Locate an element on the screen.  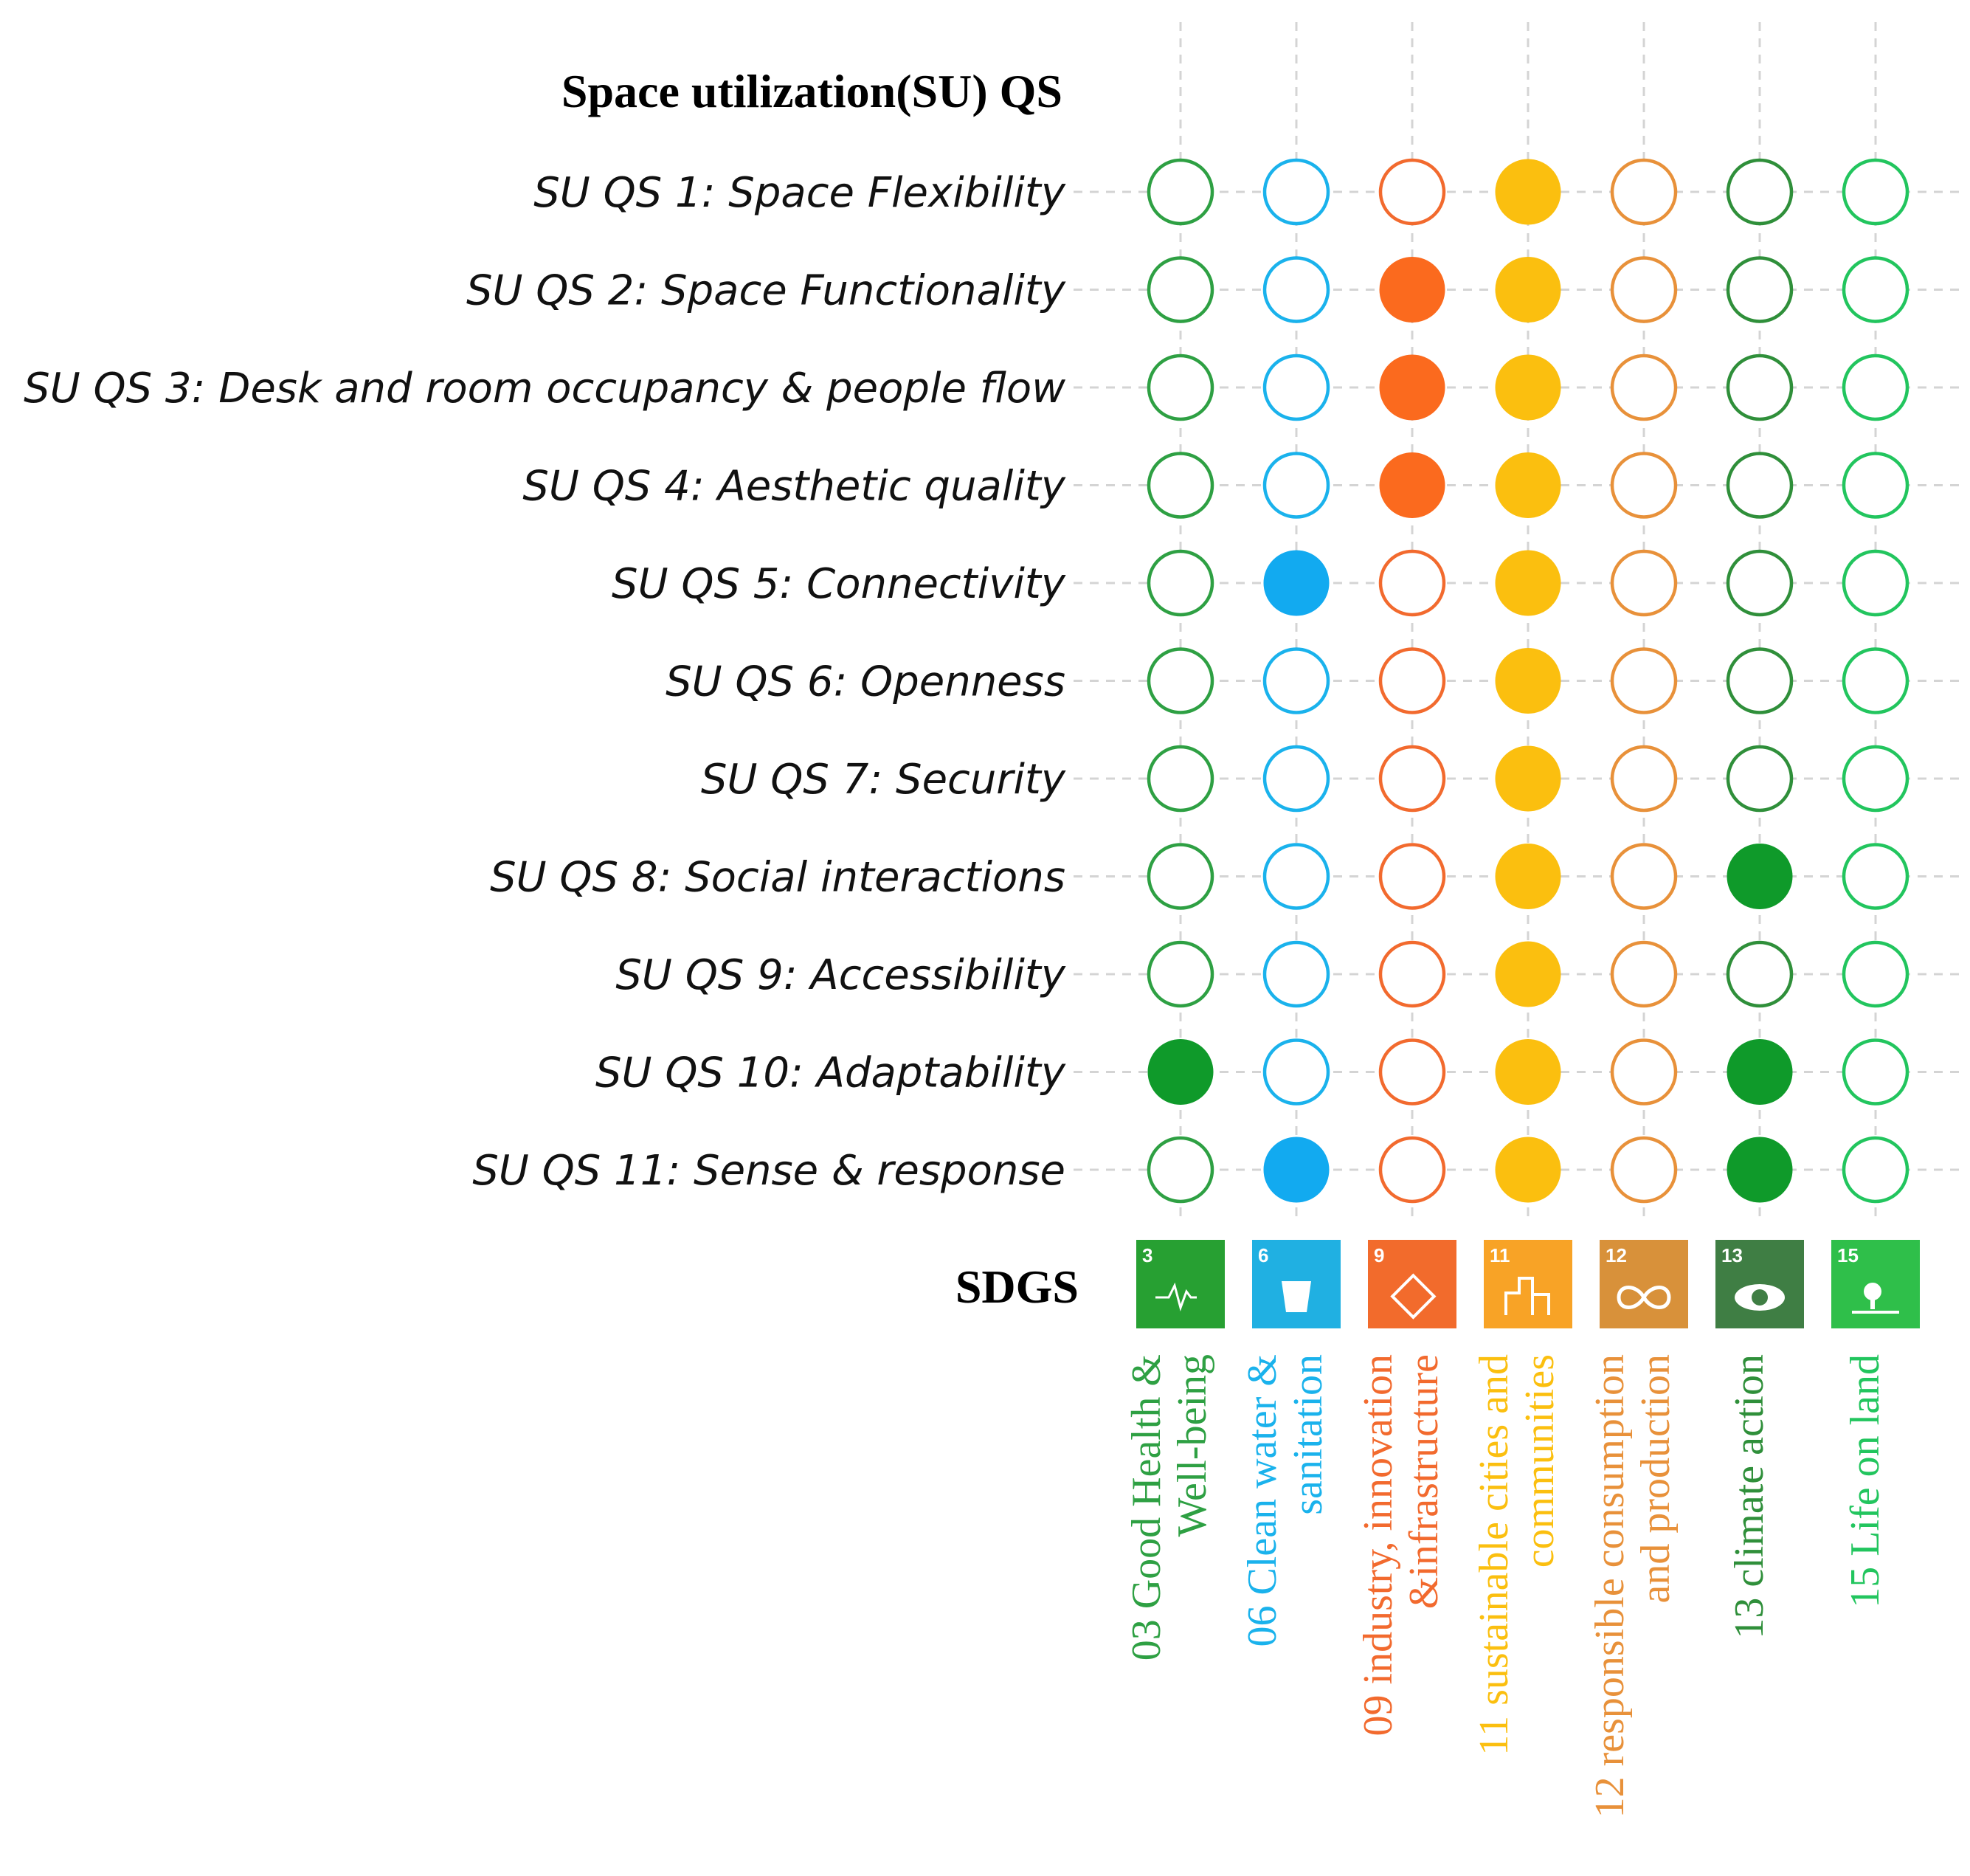
row-label: SU QS 10: Adaptability is located at coordinates (830, 1073).